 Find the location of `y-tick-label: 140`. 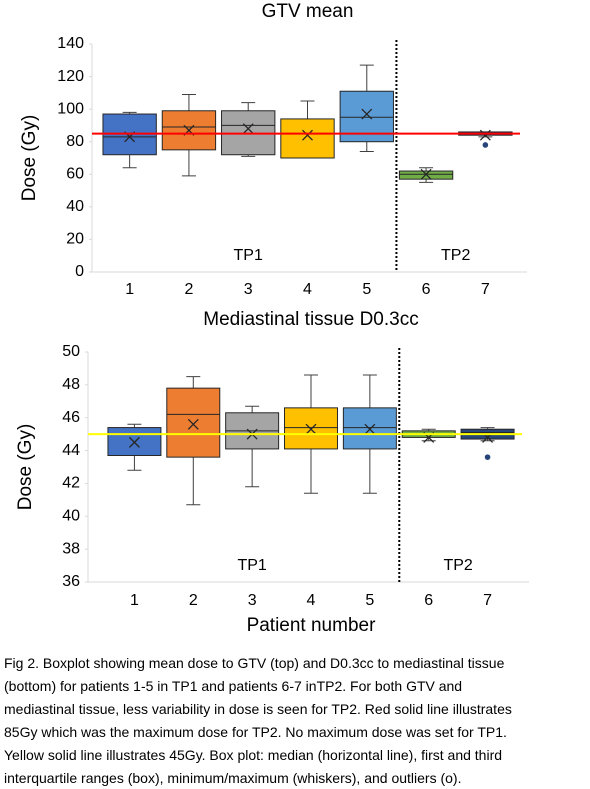

y-tick-label: 140 is located at coordinates (70, 43).